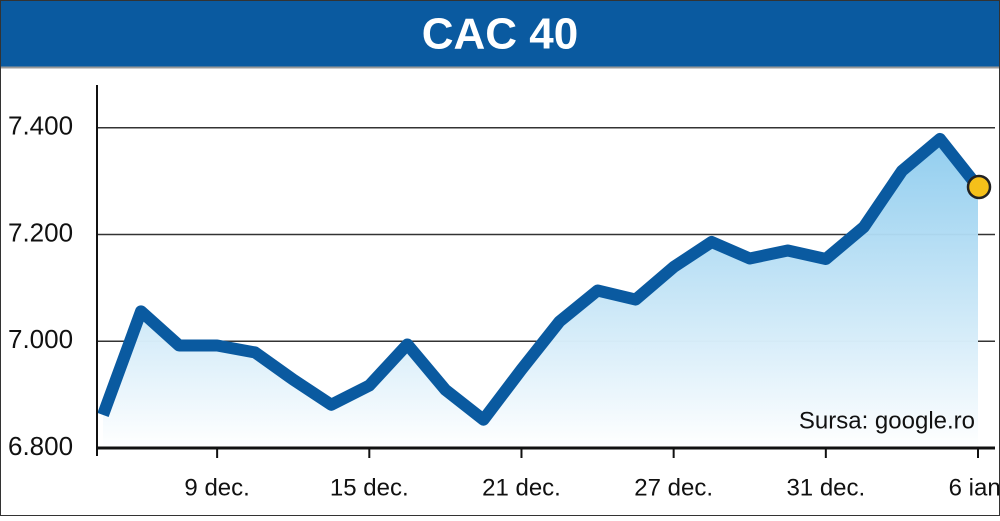 The image size is (1000, 521). What do you see at coordinates (40, 339) in the screenshot?
I see `y-tick-label: 7.000` at bounding box center [40, 339].